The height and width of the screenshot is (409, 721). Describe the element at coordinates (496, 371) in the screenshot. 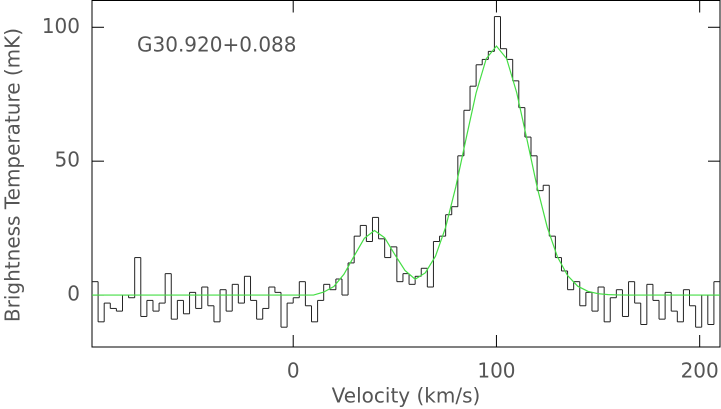

I see `x-tick-label: 100` at that location.